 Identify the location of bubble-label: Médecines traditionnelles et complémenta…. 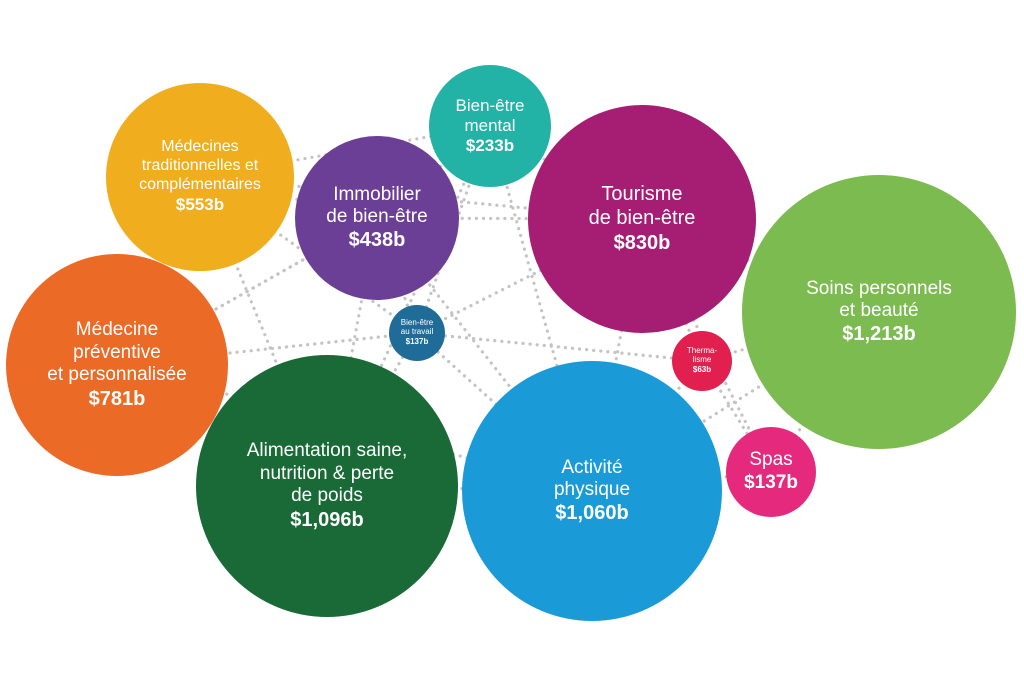
(200, 166).